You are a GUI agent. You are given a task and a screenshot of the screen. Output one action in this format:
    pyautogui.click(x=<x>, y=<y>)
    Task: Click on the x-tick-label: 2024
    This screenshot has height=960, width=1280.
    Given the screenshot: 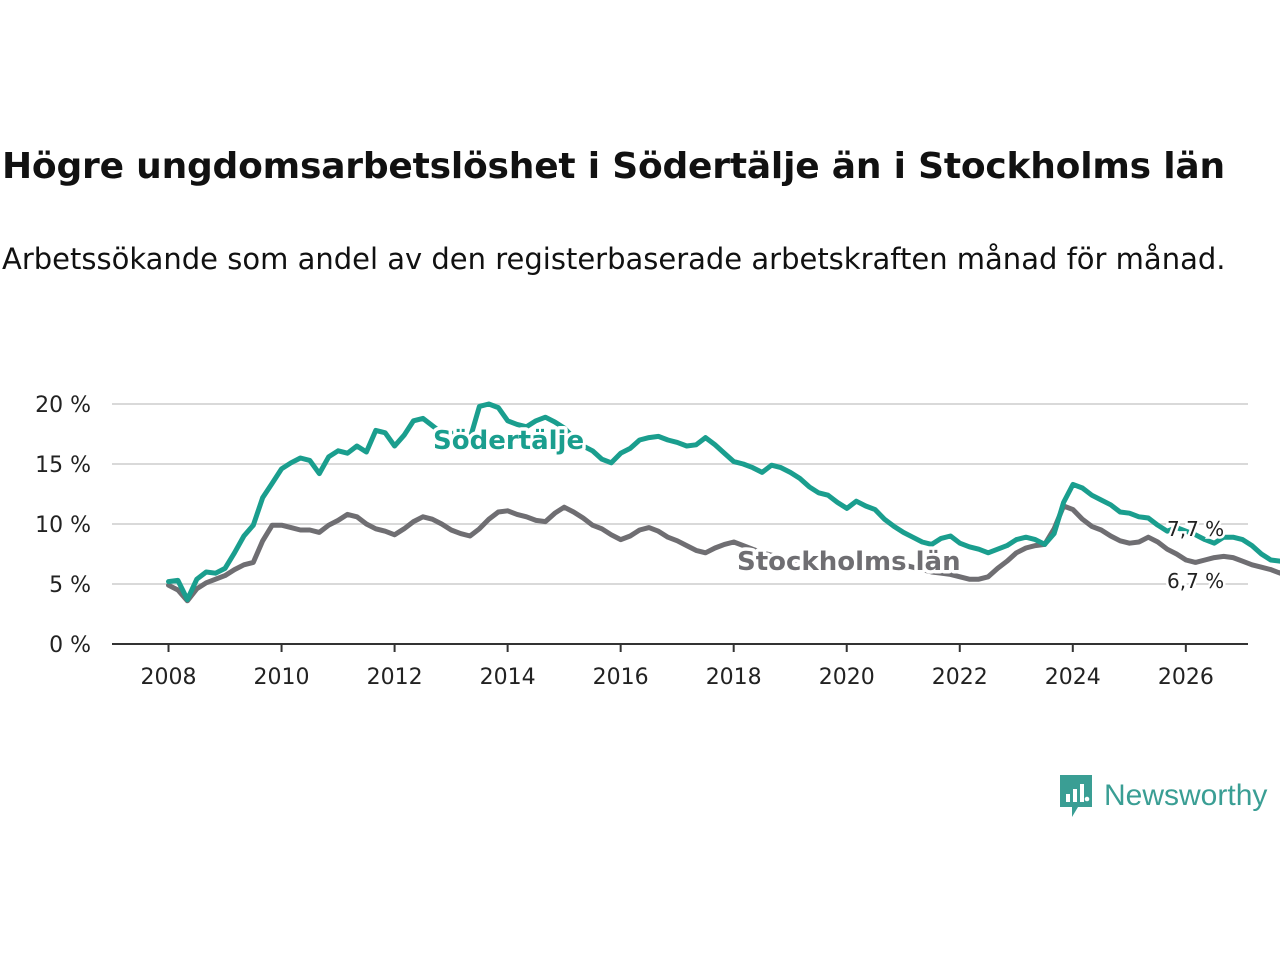 What is the action you would take?
    pyautogui.click(x=1073, y=677)
    